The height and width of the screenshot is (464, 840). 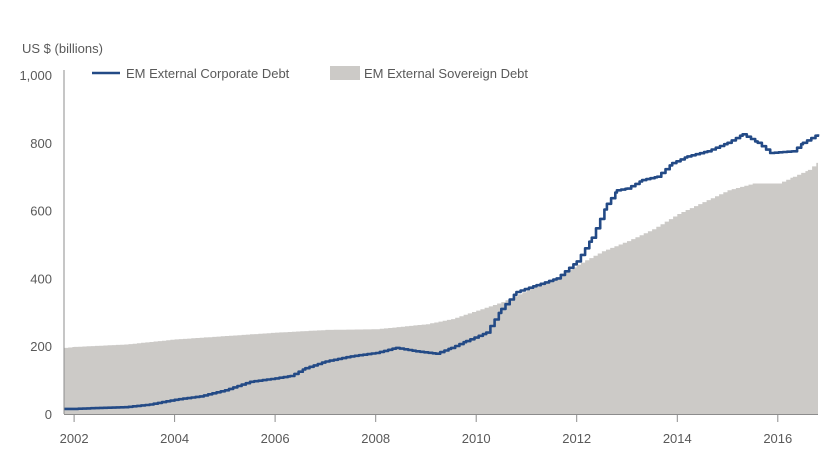 I want to click on x-tick-label: 2010, so click(x=476, y=438).